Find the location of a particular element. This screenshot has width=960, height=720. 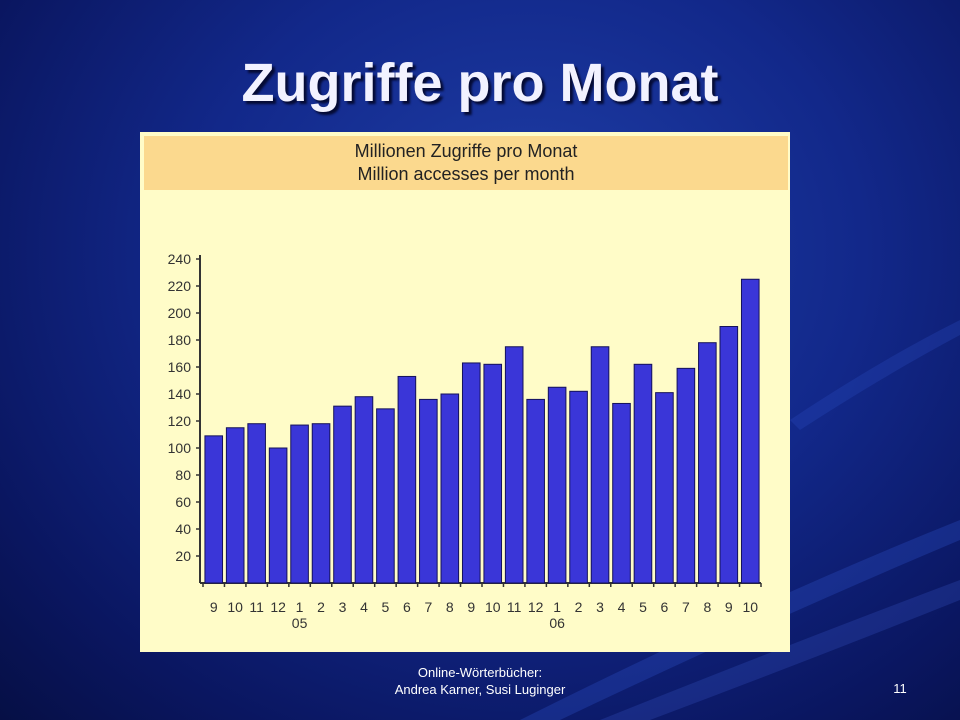

y-tick-label: 240 is located at coordinates (180, 259).